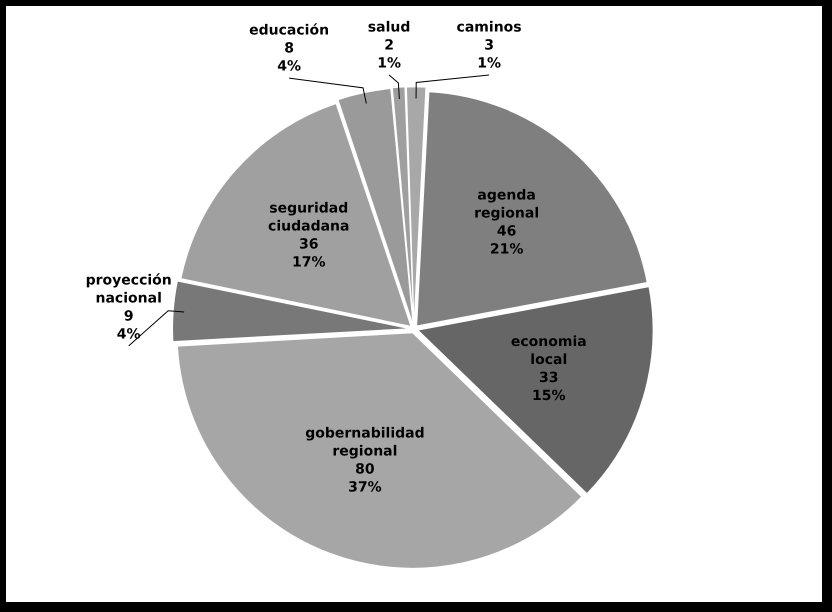  I want to click on data-label: 36 17%, so click(309, 253).